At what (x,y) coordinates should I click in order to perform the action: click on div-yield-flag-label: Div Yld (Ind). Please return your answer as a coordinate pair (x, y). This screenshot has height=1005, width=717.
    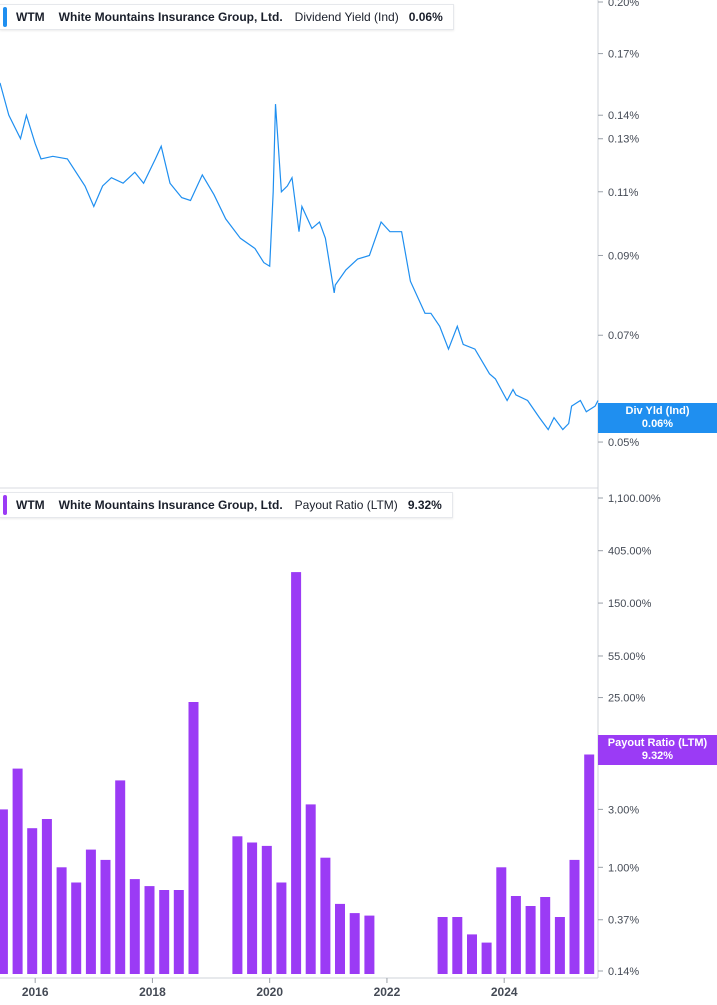
    Looking at the image, I should click on (657, 411).